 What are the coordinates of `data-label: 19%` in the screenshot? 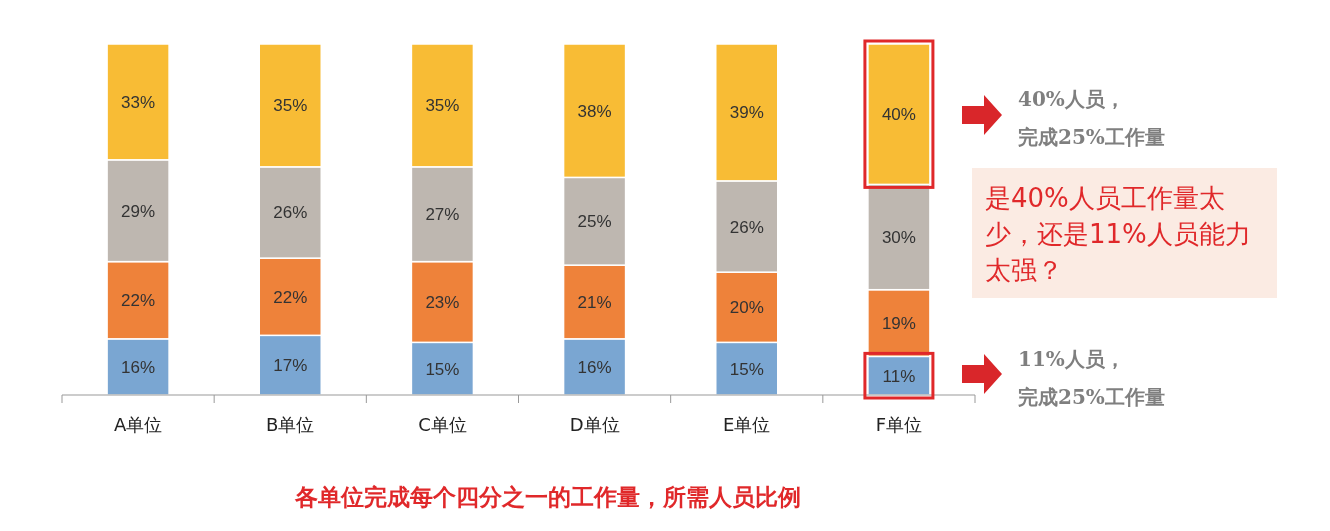 It's located at (898, 324).